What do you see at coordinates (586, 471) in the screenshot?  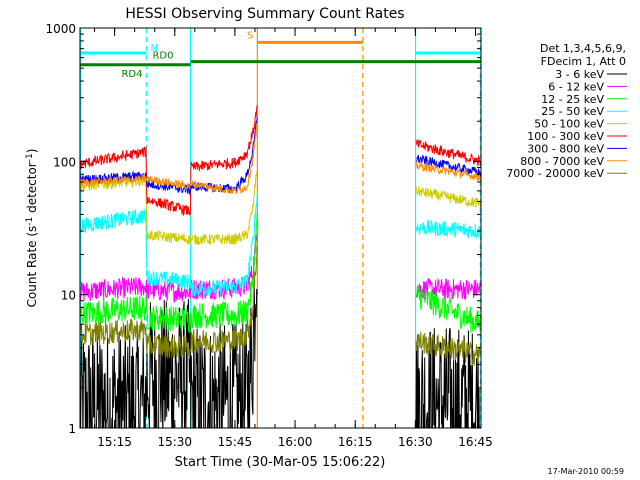 I see `timestamp: 17-Mar-2010 00:59` at bounding box center [586, 471].